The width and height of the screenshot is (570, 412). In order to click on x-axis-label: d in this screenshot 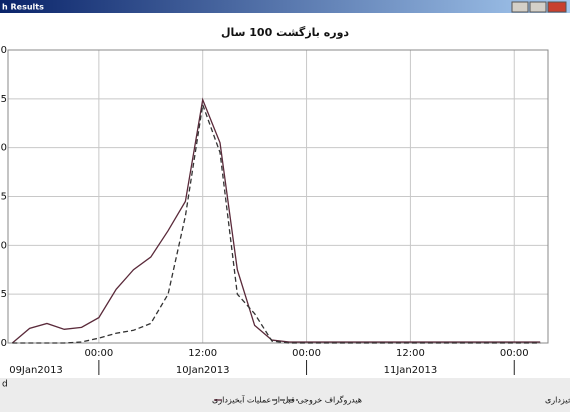, I will do `click(5, 385)`.